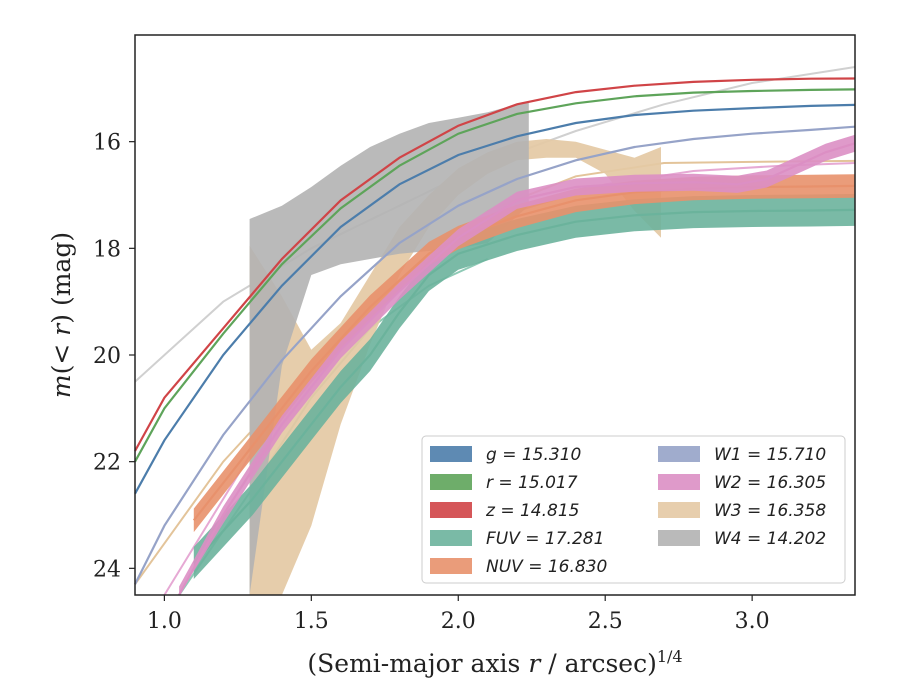  I want to click on legend-swatch-g, so click(451, 454).